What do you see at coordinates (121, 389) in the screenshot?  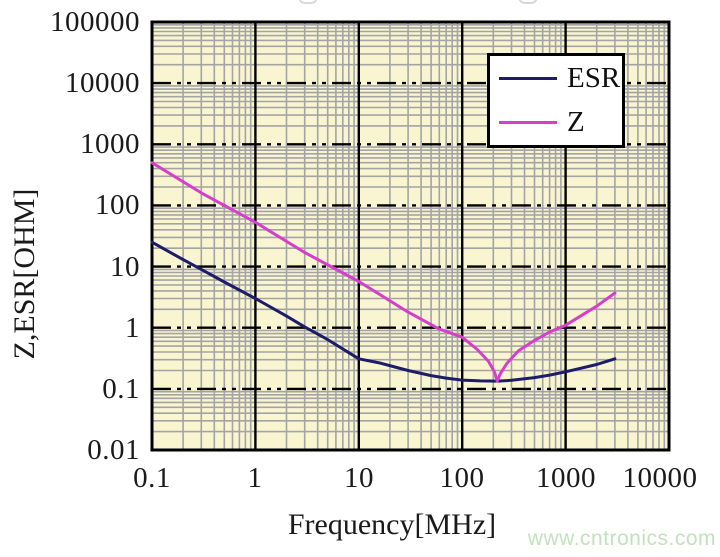 I see `y-tick-label: 0.1` at bounding box center [121, 389].